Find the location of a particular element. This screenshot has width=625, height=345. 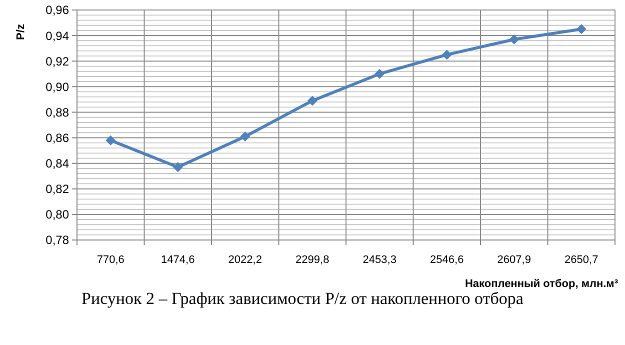

y-tick-label: 0,78 is located at coordinates (58, 240).